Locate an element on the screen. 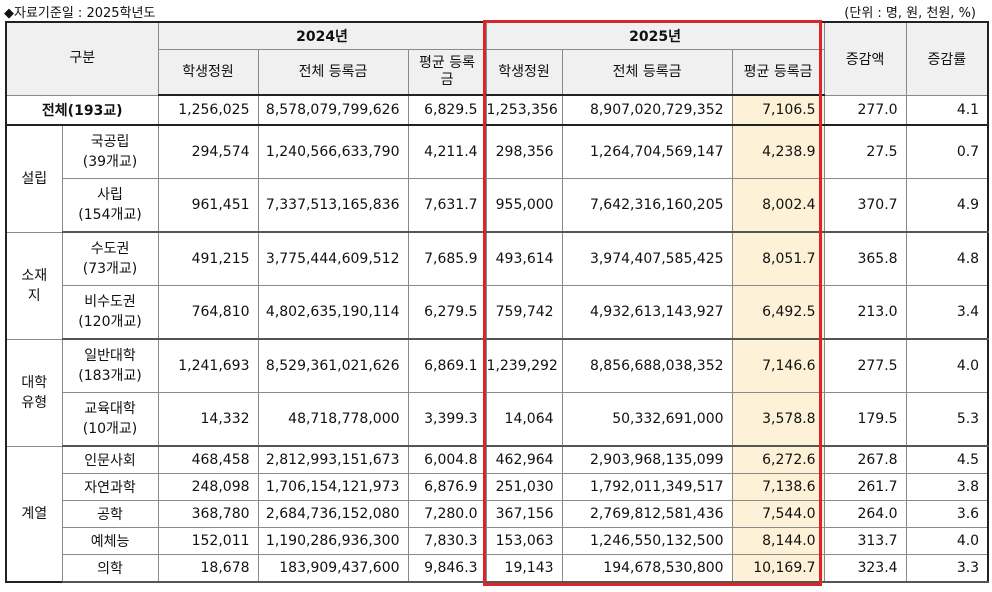 Image resolution: width=992 pixels, height=592 pixels. cell-avg-tuition-2024: 6,004.8 is located at coordinates (447, 459).